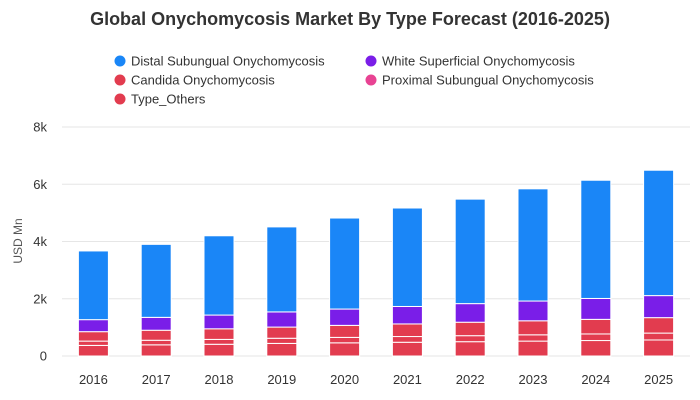 The image size is (700, 400). I want to click on y-tick-label: 2k, so click(40, 298).